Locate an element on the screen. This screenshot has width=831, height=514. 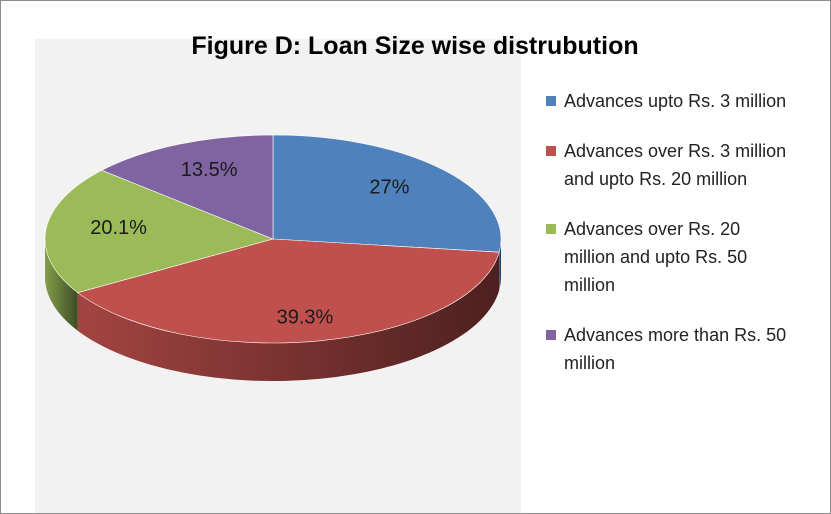
legend-label: Advances more than Rs. 50 million is located at coordinates (675, 349).